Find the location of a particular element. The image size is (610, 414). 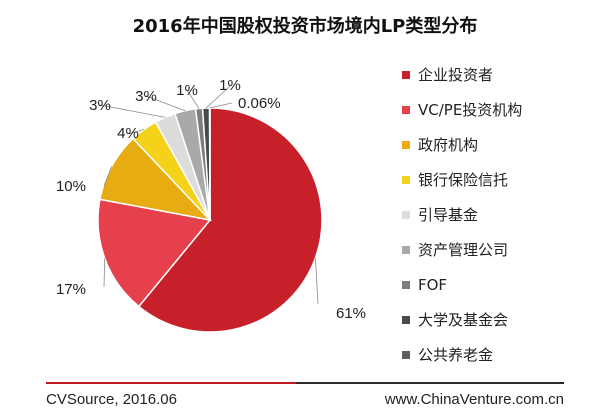

website-url: www.ChinaVenture.com.cn is located at coordinates (474, 399).